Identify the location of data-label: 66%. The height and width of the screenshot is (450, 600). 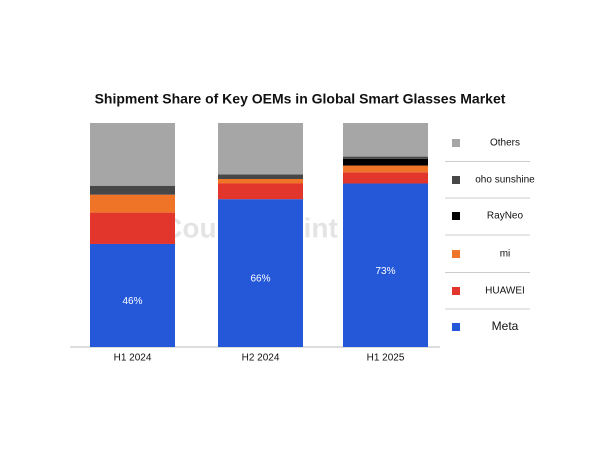
(260, 279).